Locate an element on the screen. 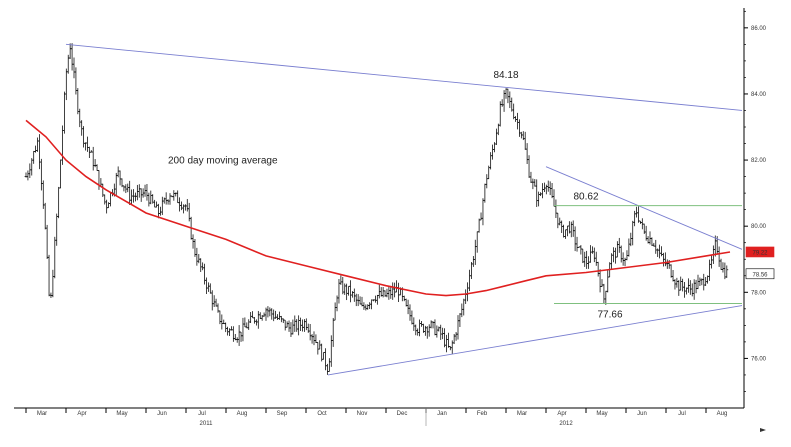  scroll-arrow-icon is located at coordinates (763, 430).